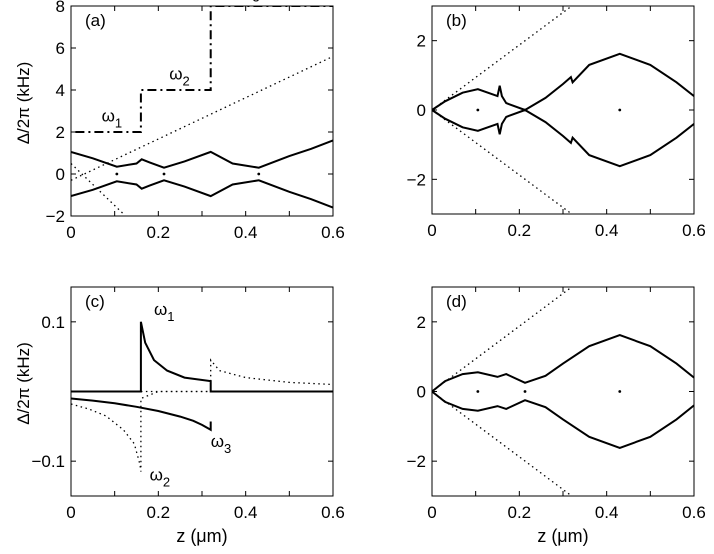 This screenshot has width=714, height=554. Describe the element at coordinates (97, 189) in the screenshot. I see `series-line-dotted-falling` at that location.